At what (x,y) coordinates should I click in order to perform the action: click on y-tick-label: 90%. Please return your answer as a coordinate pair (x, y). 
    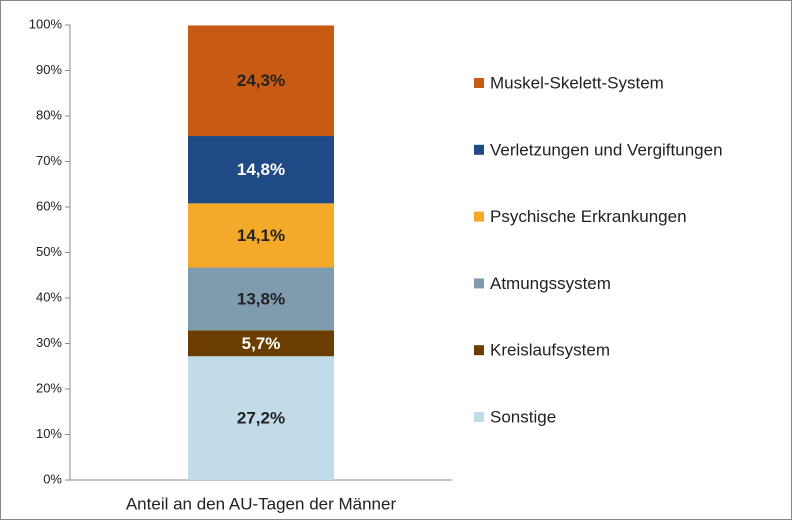
    Looking at the image, I should click on (49, 69).